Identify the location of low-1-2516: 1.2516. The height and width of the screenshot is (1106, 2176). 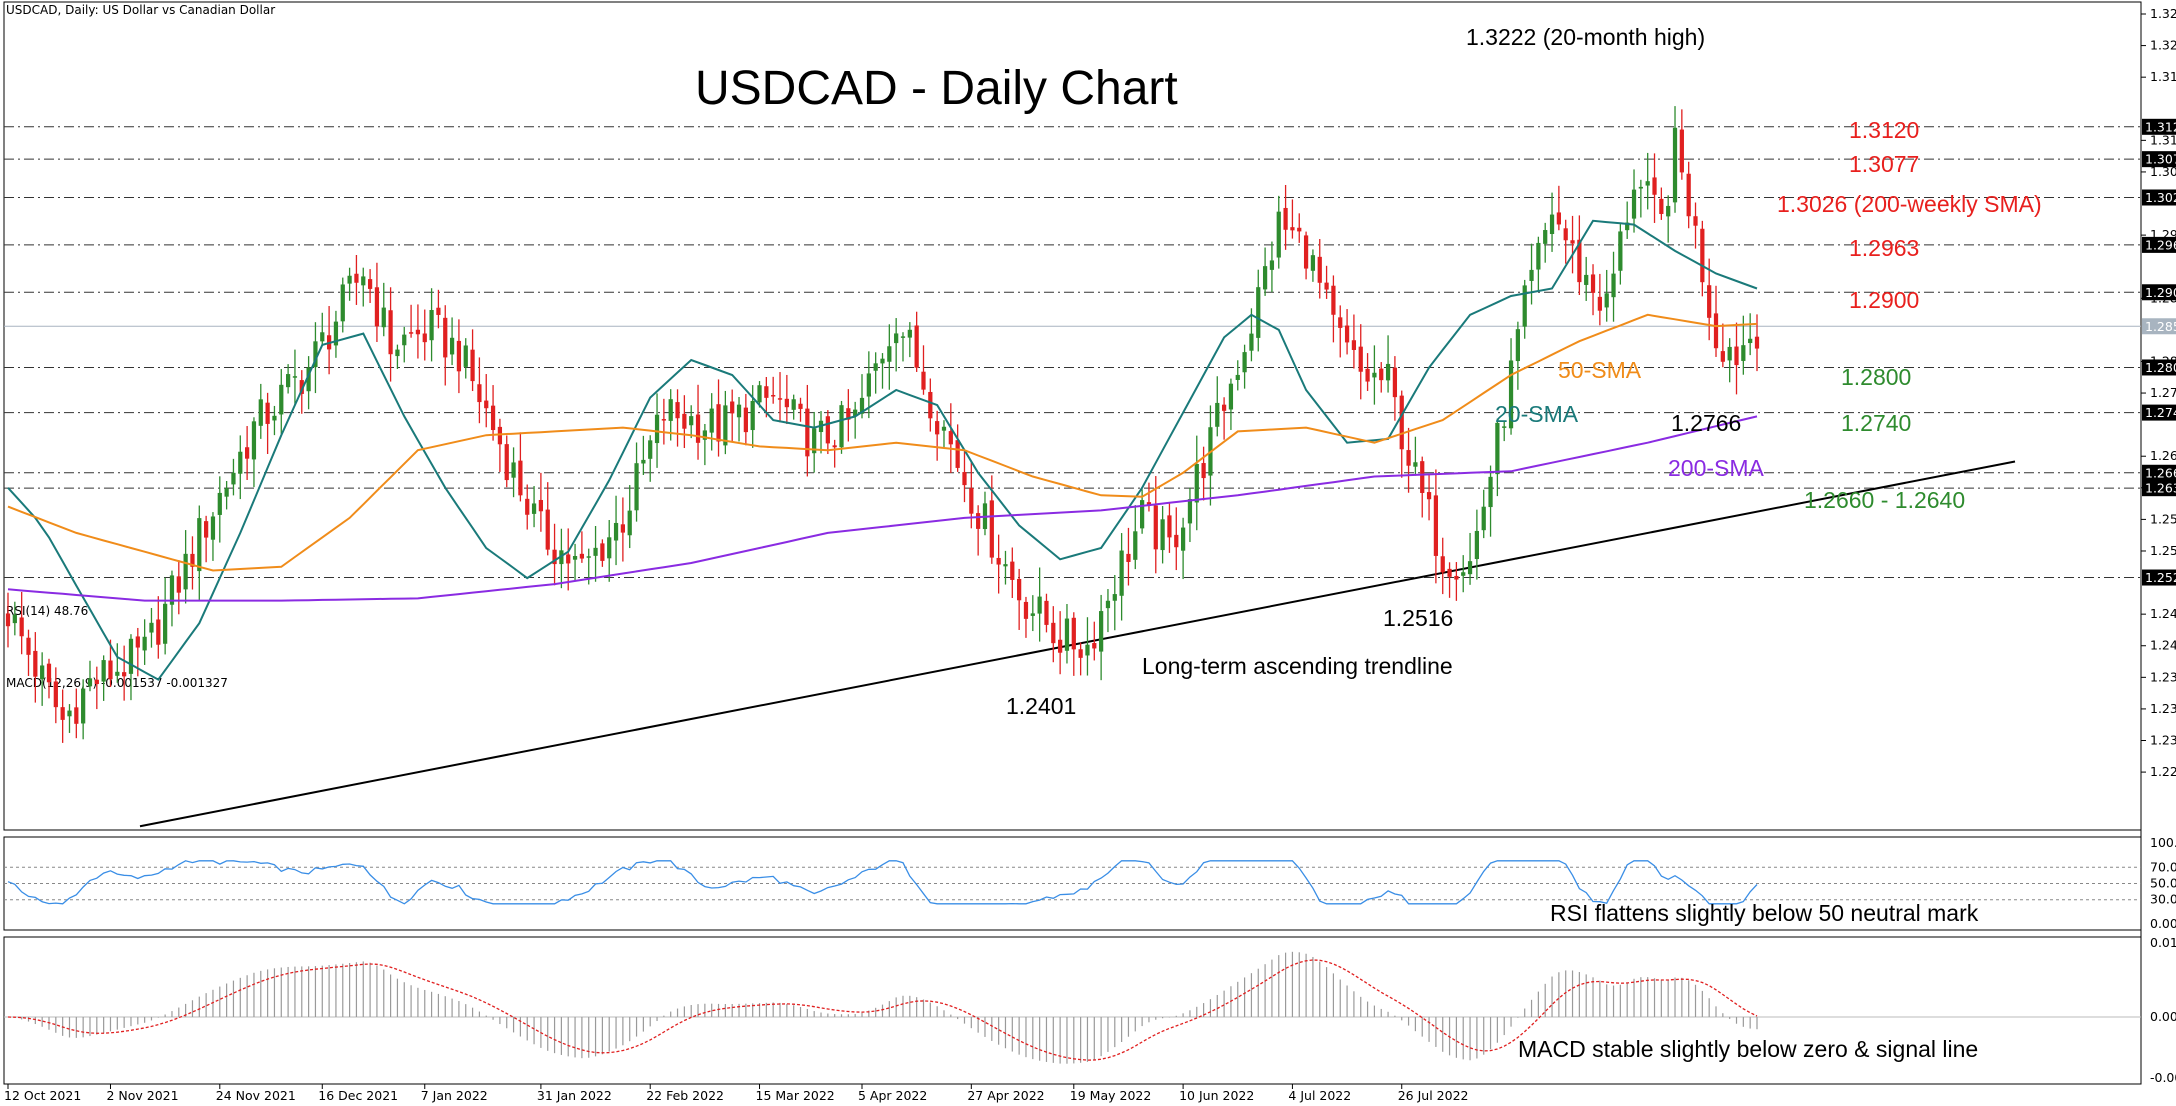
(1418, 618).